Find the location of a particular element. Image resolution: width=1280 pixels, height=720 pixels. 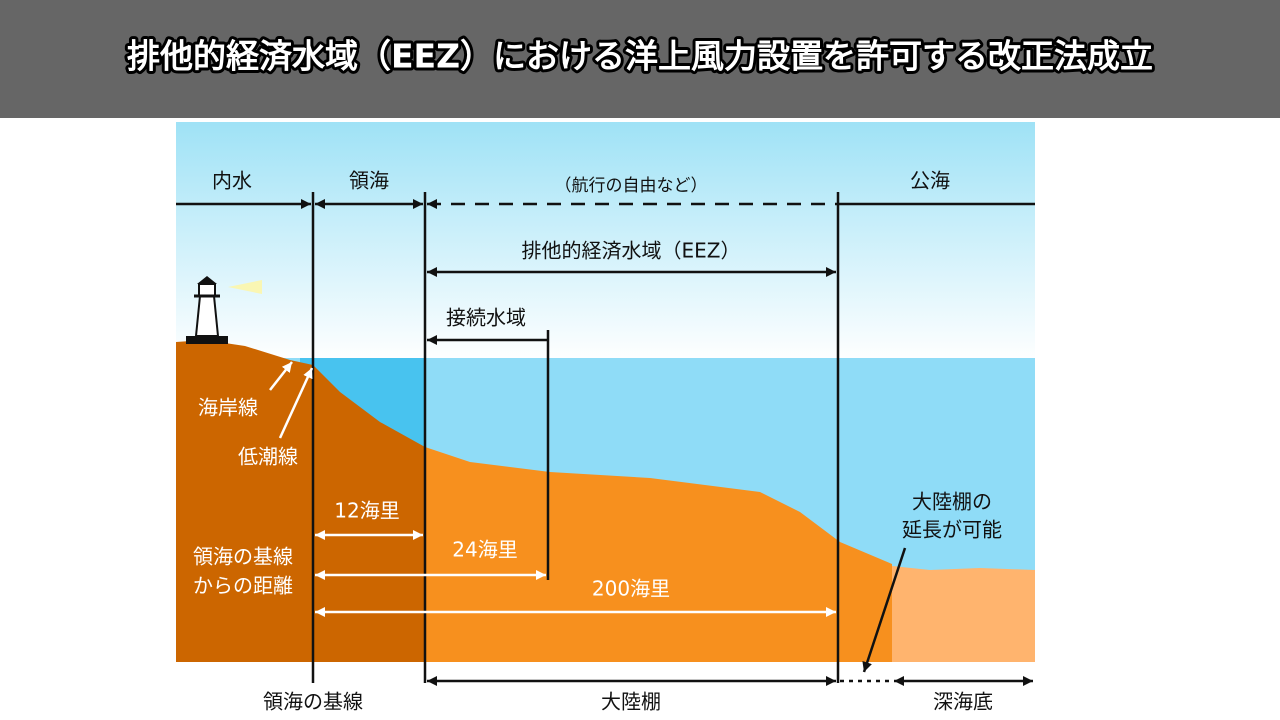

label: 公海 is located at coordinates (930, 181).